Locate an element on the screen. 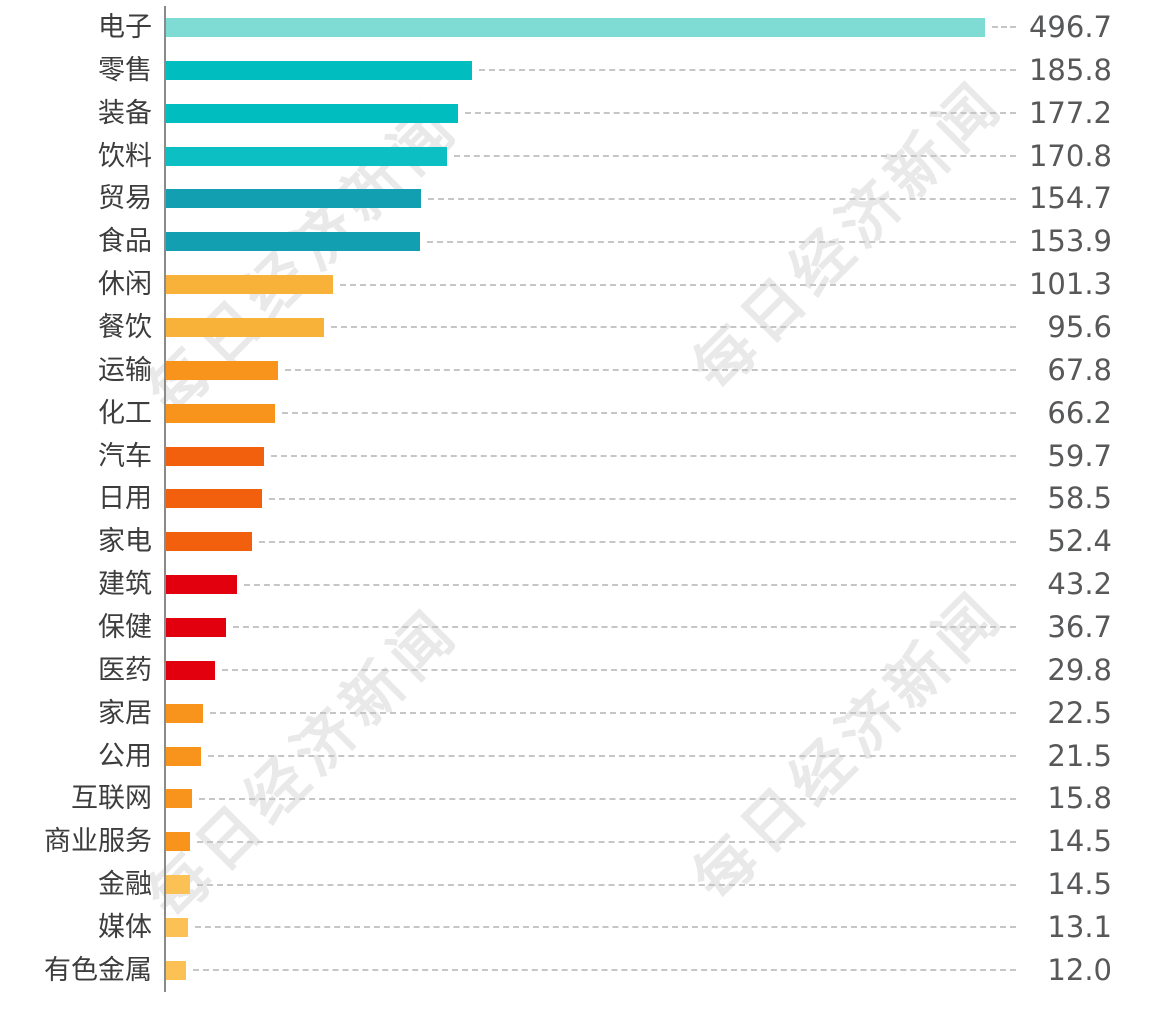 This screenshot has width=1166, height=1022. chart-row: 贸易 154.7 is located at coordinates (583, 199).